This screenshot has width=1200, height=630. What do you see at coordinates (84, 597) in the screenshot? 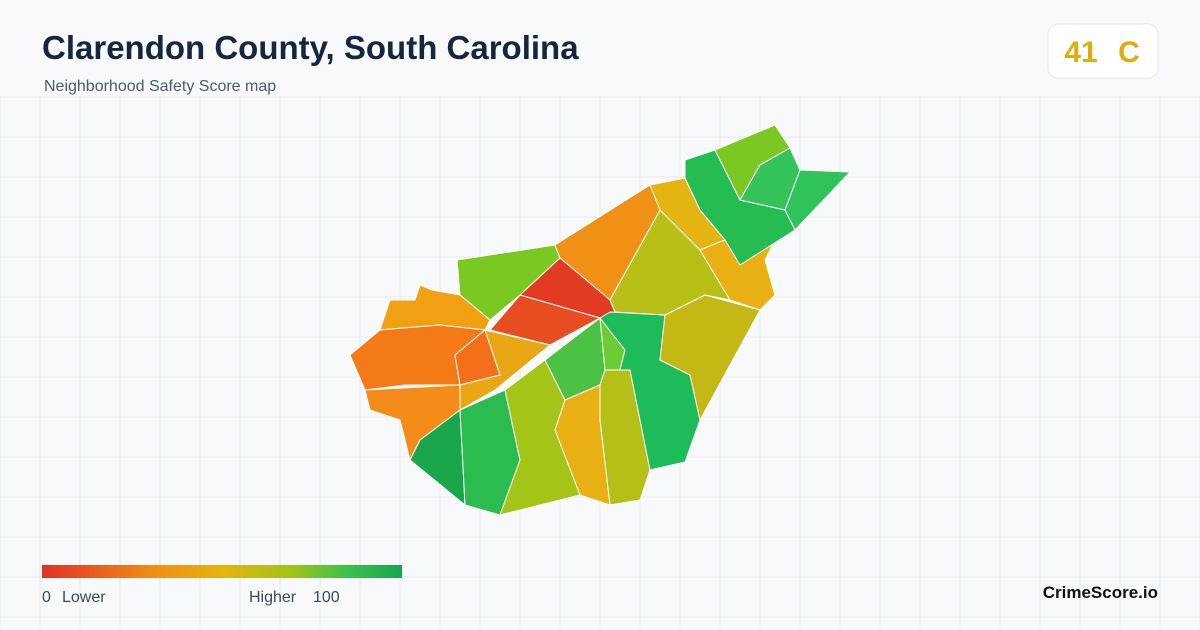
I see `legend-low: Lower` at bounding box center [84, 597].